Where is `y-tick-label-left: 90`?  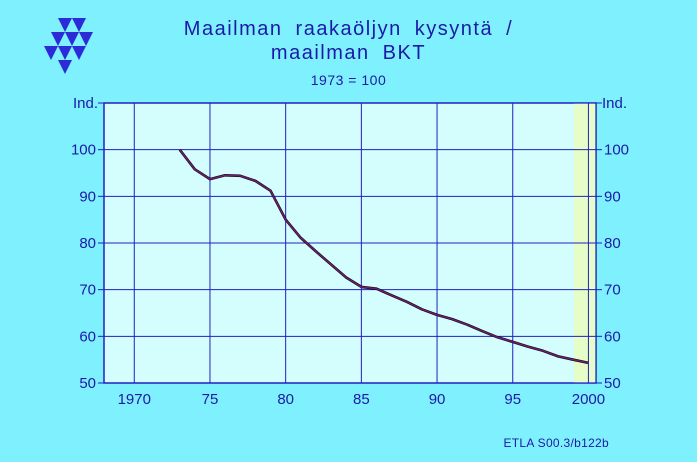
y-tick-label-left: 90 is located at coordinates (87, 196).